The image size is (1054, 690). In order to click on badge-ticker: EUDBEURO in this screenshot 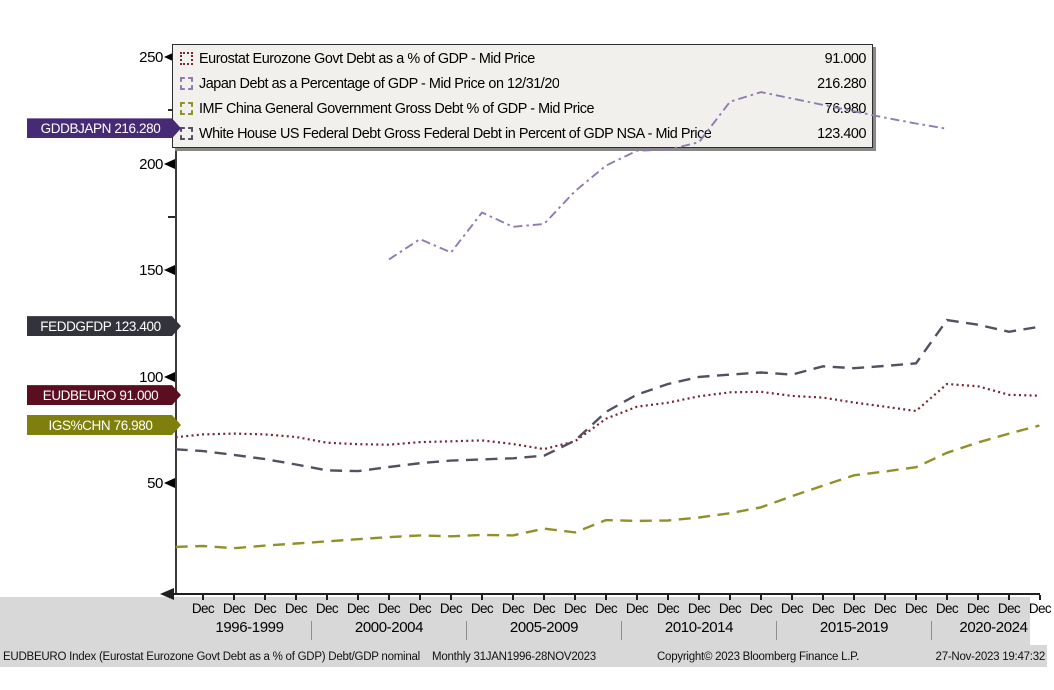, I will do `click(79, 395)`.